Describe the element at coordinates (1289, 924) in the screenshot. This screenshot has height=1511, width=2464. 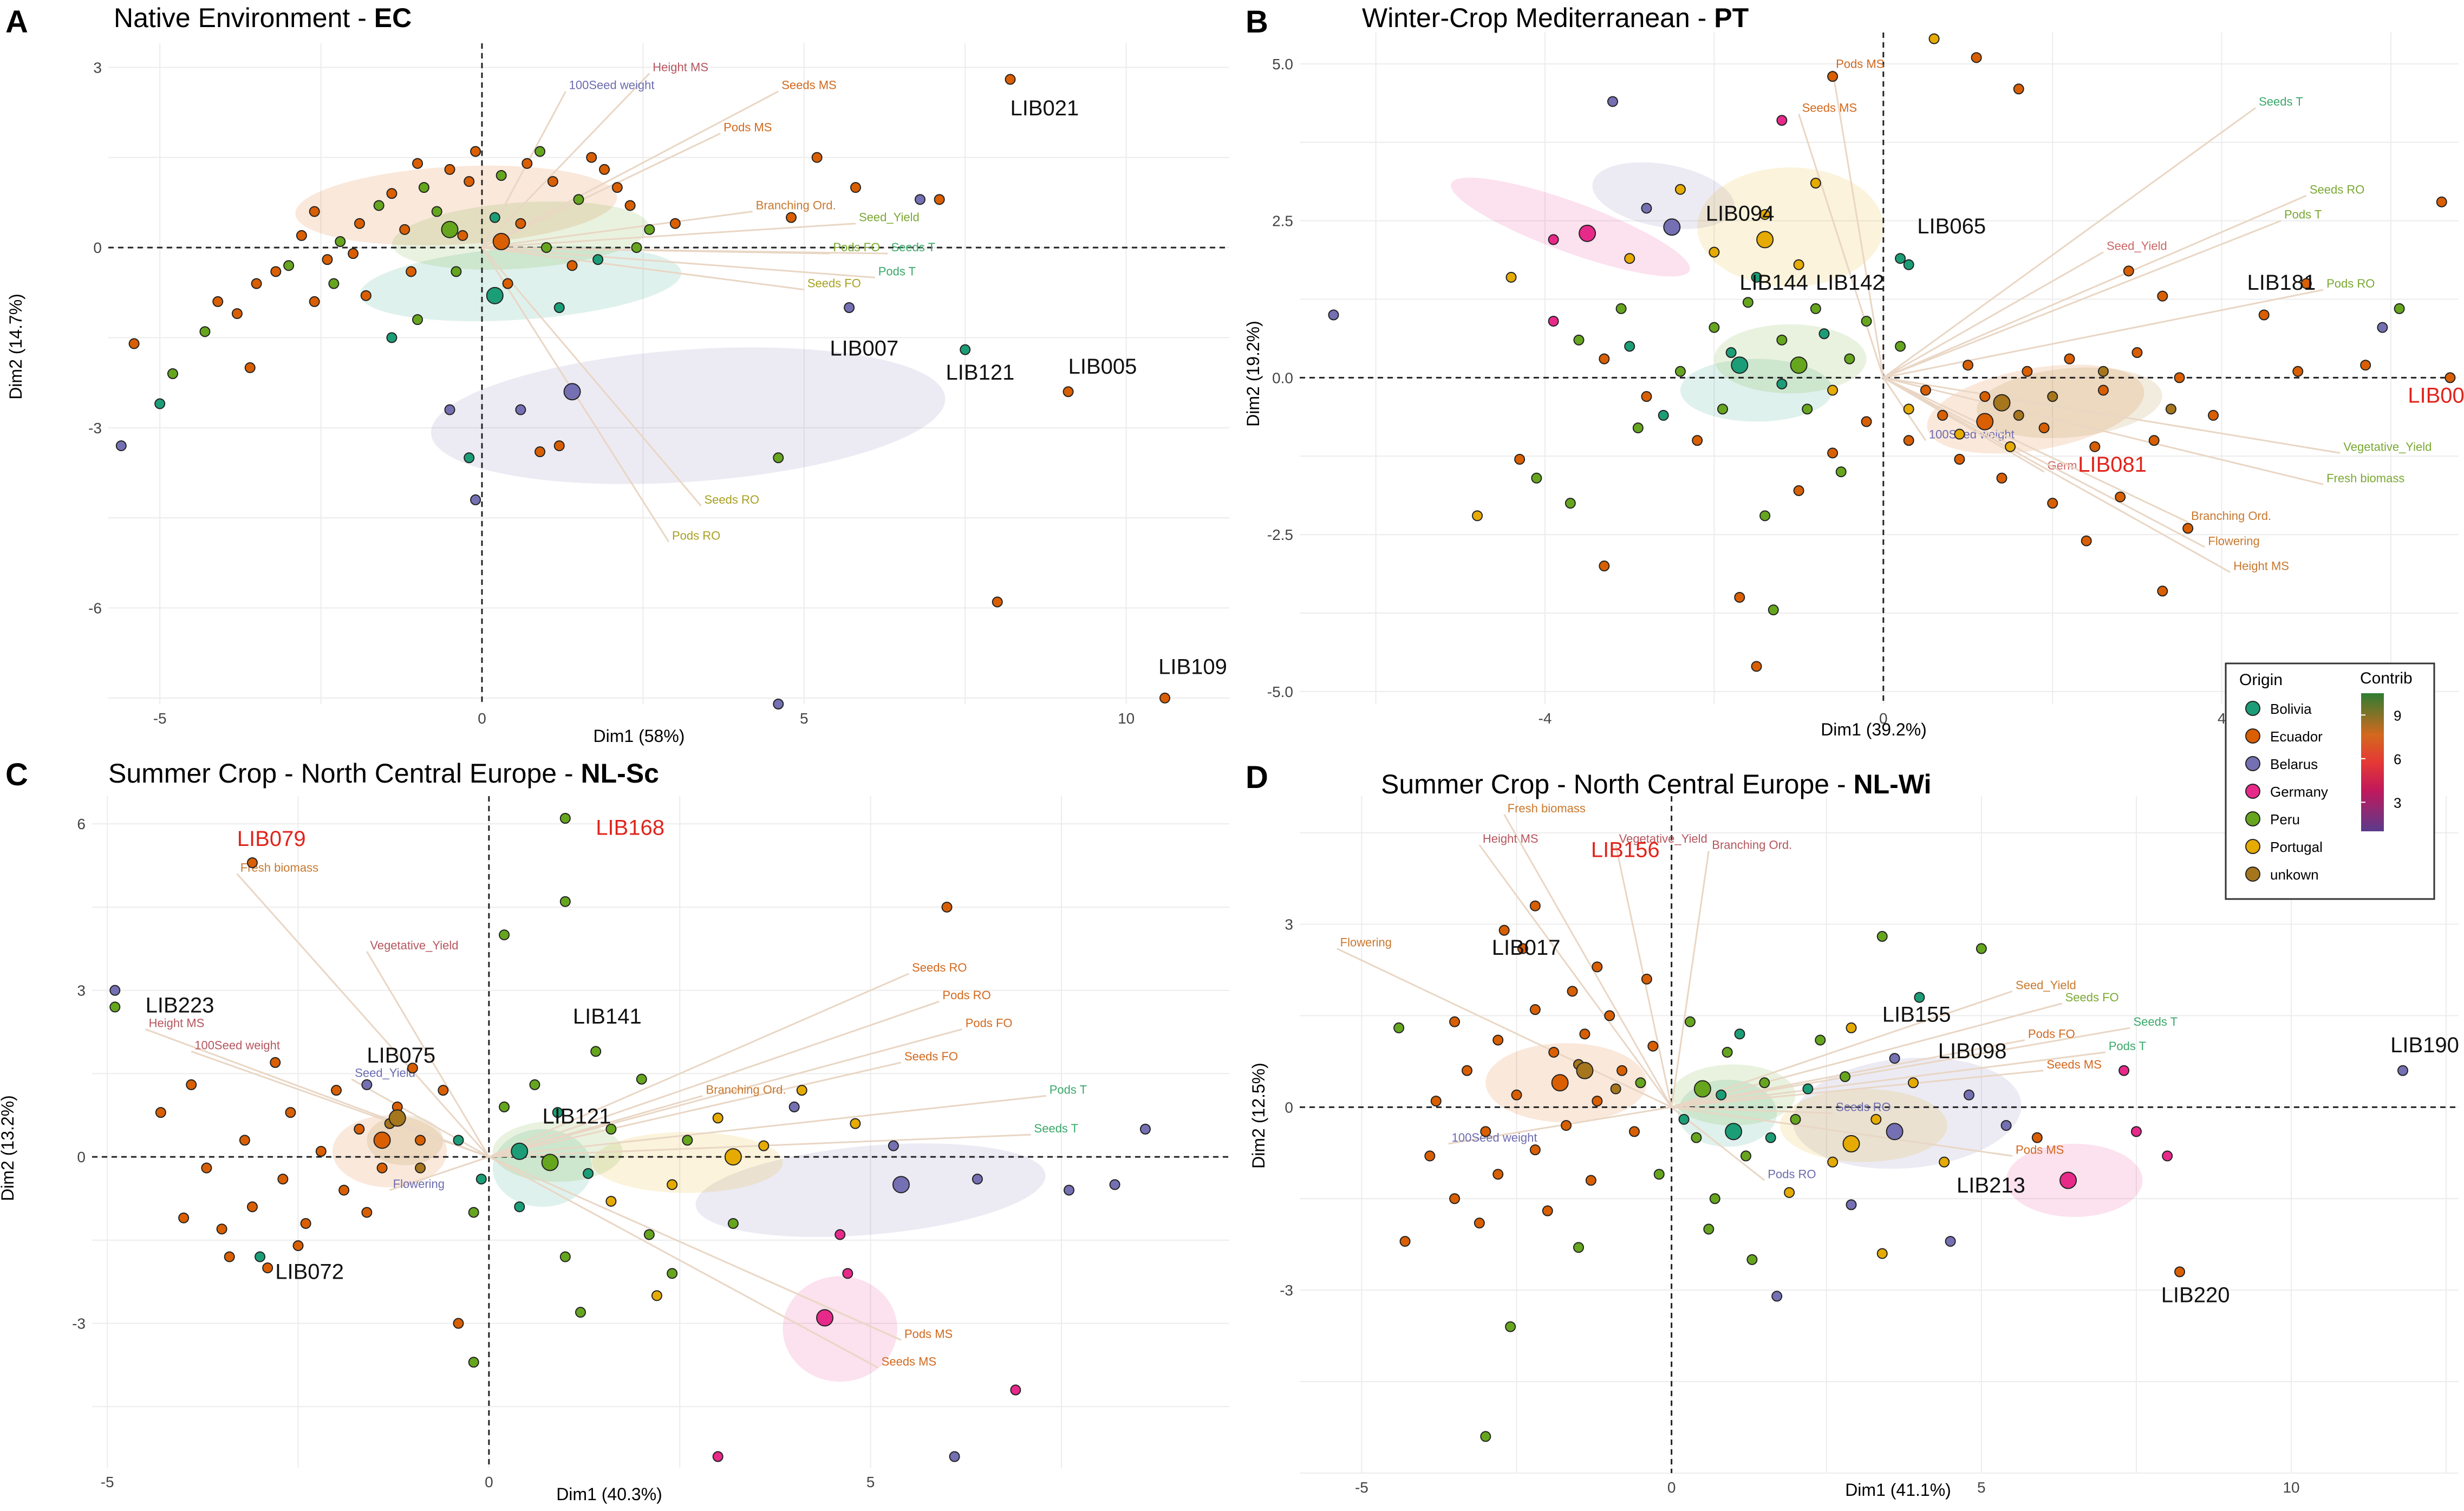
I see `y-tick-label: 3` at that location.